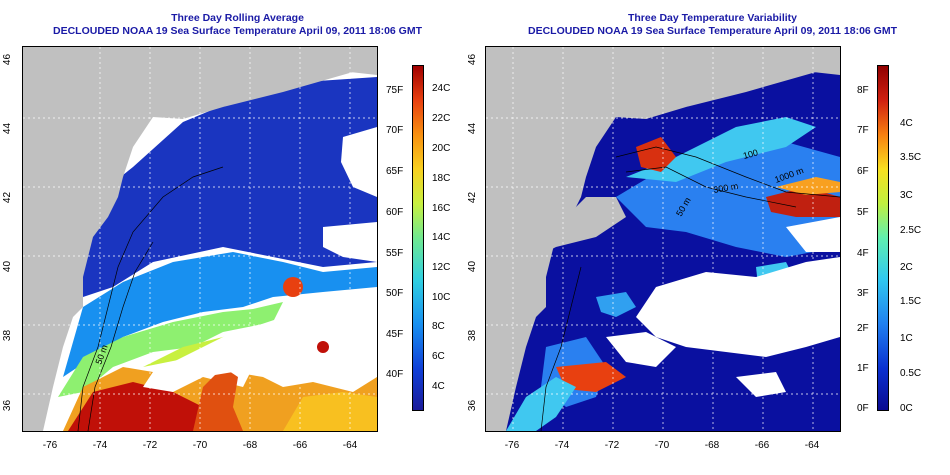 This screenshot has height=475, width=950. What do you see at coordinates (441, 297) in the screenshot?
I see `colorbar-c-label: 10C` at bounding box center [441, 297].